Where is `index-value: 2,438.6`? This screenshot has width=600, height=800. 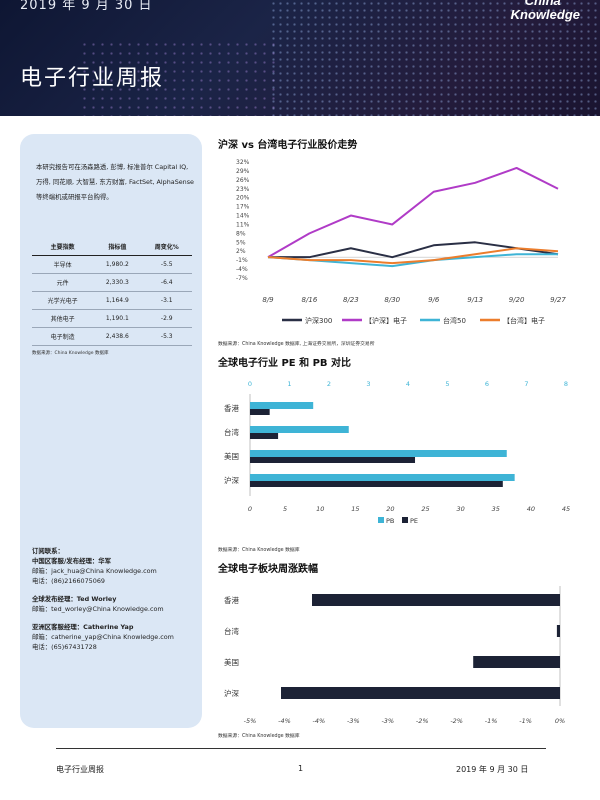 index-value: 2,438.6 is located at coordinates (117, 336).